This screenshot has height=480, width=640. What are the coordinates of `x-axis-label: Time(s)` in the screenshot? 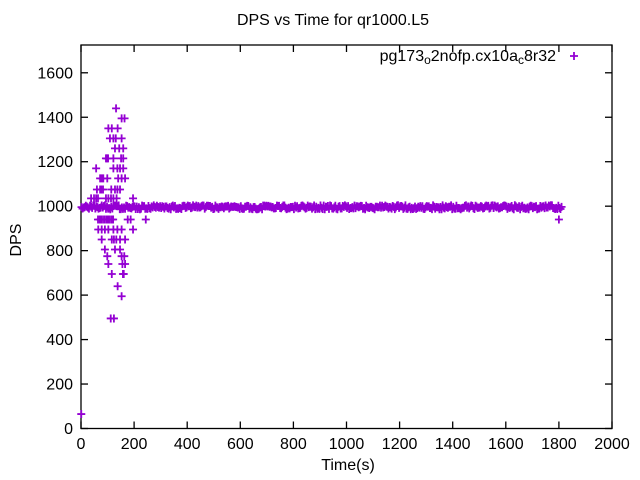 It's located at (348, 465).